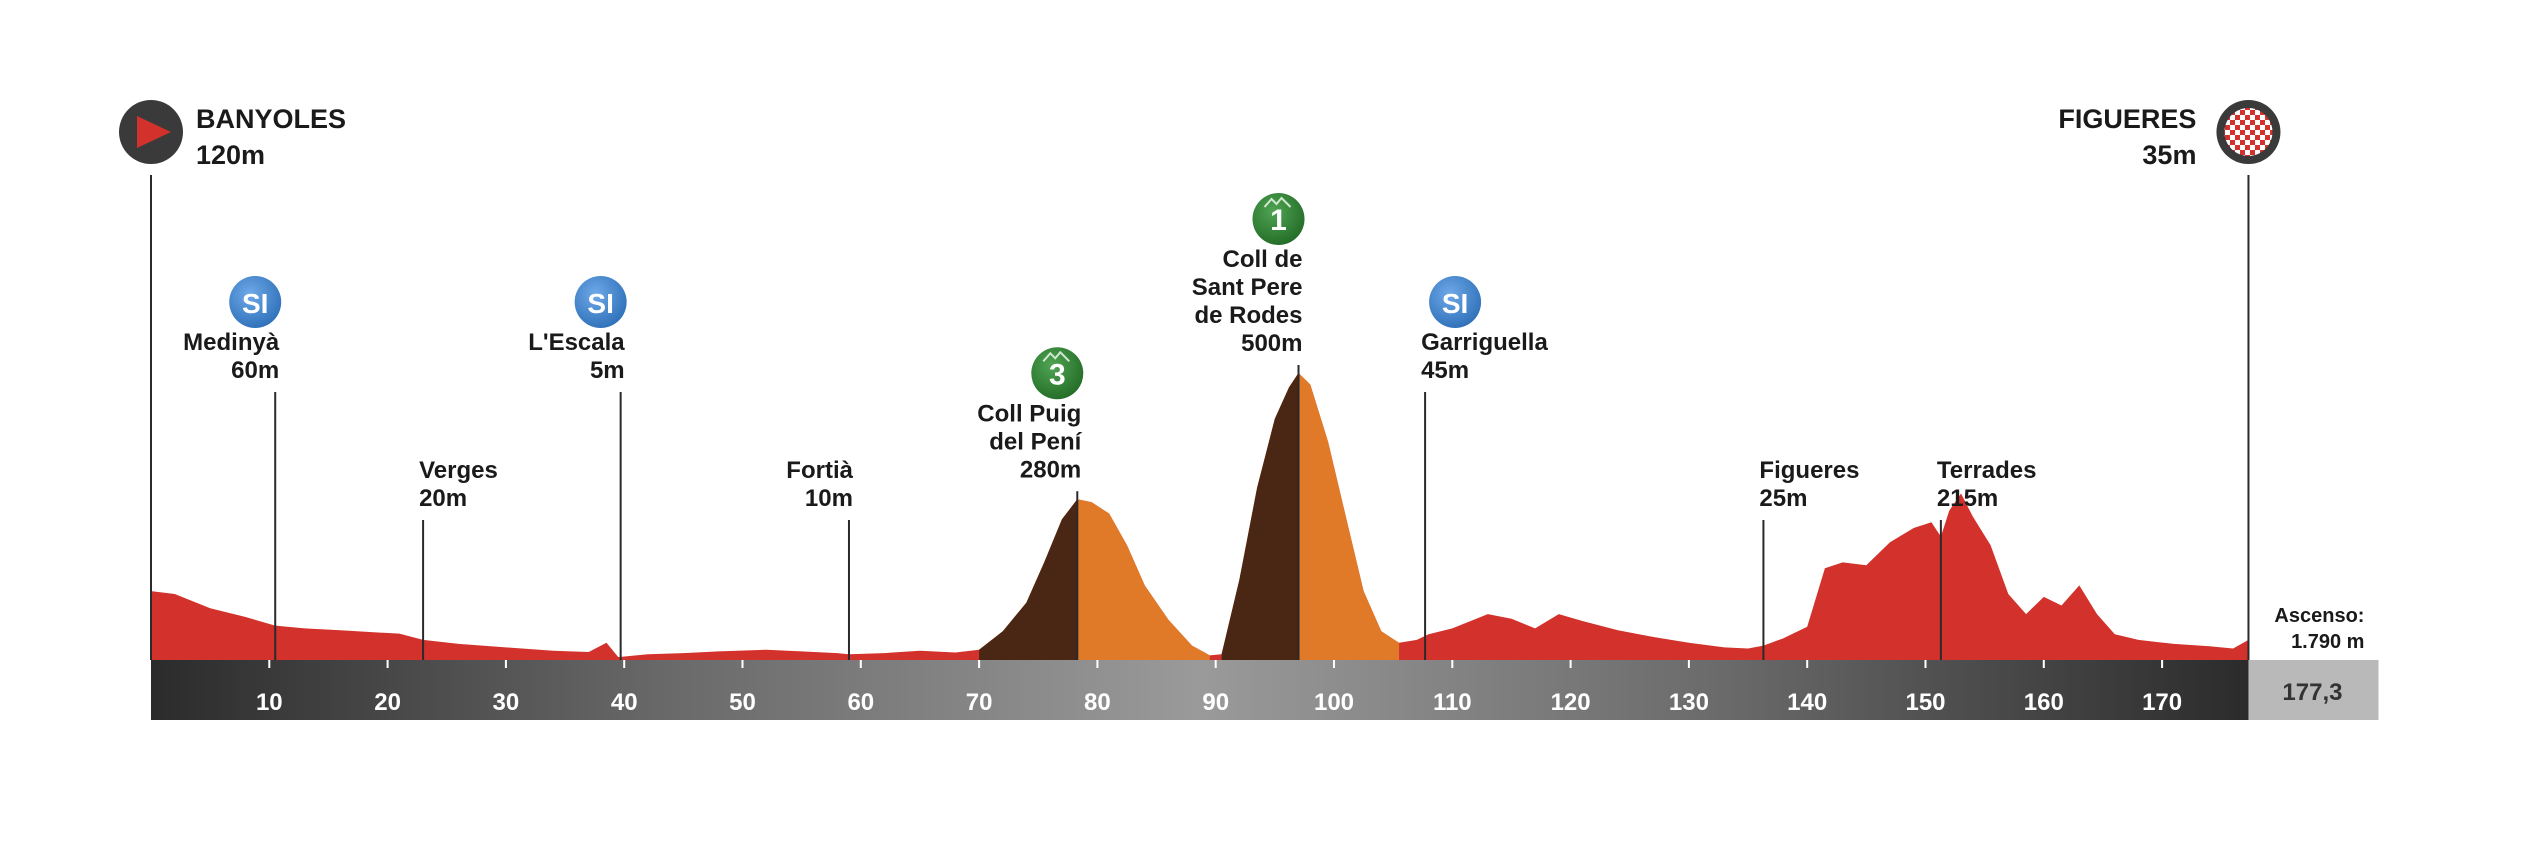 Image resolution: width=2540 pixels, height=854 pixels. What do you see at coordinates (829, 498) in the screenshot?
I see `pass-altitude: 10m` at bounding box center [829, 498].